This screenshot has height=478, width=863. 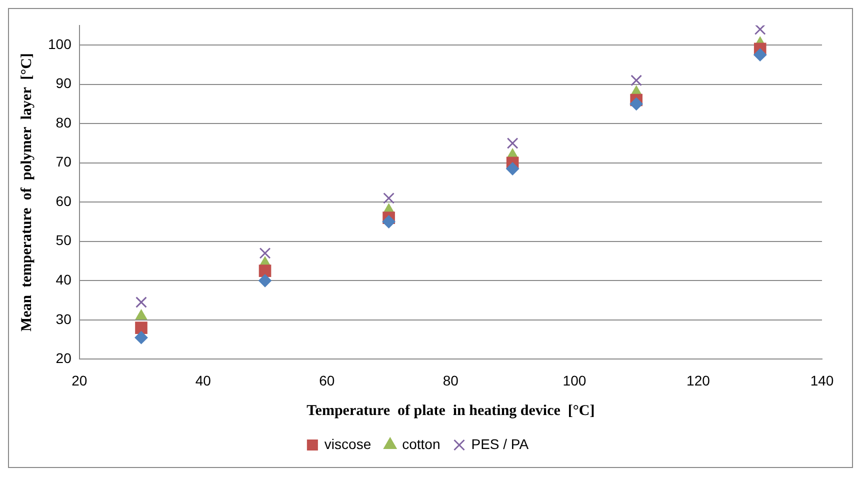 What do you see at coordinates (698, 380) in the screenshot?
I see `x-tick-label: 120` at bounding box center [698, 380].